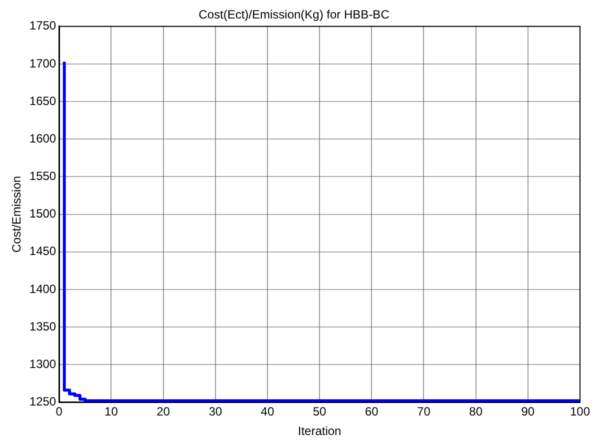  Describe the element at coordinates (528, 411) in the screenshot. I see `x-tick-label: 90` at that location.